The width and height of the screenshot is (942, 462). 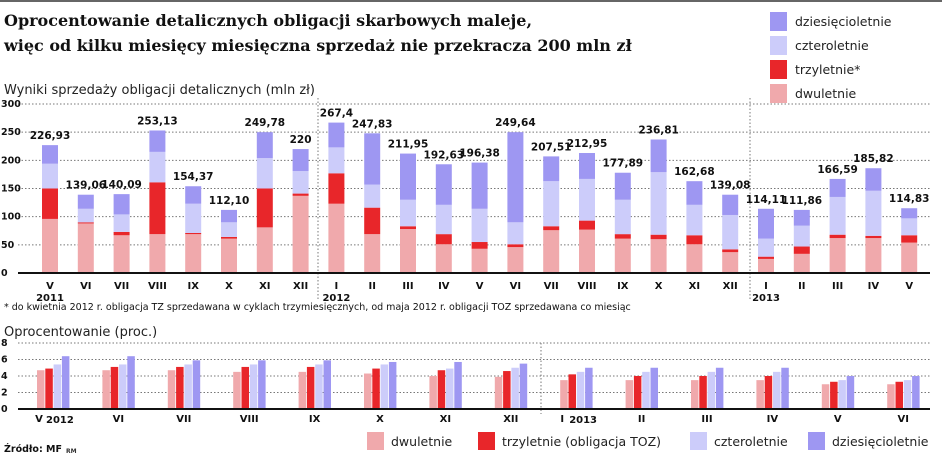 I want to click on total-label: 166,59, so click(x=837, y=170).